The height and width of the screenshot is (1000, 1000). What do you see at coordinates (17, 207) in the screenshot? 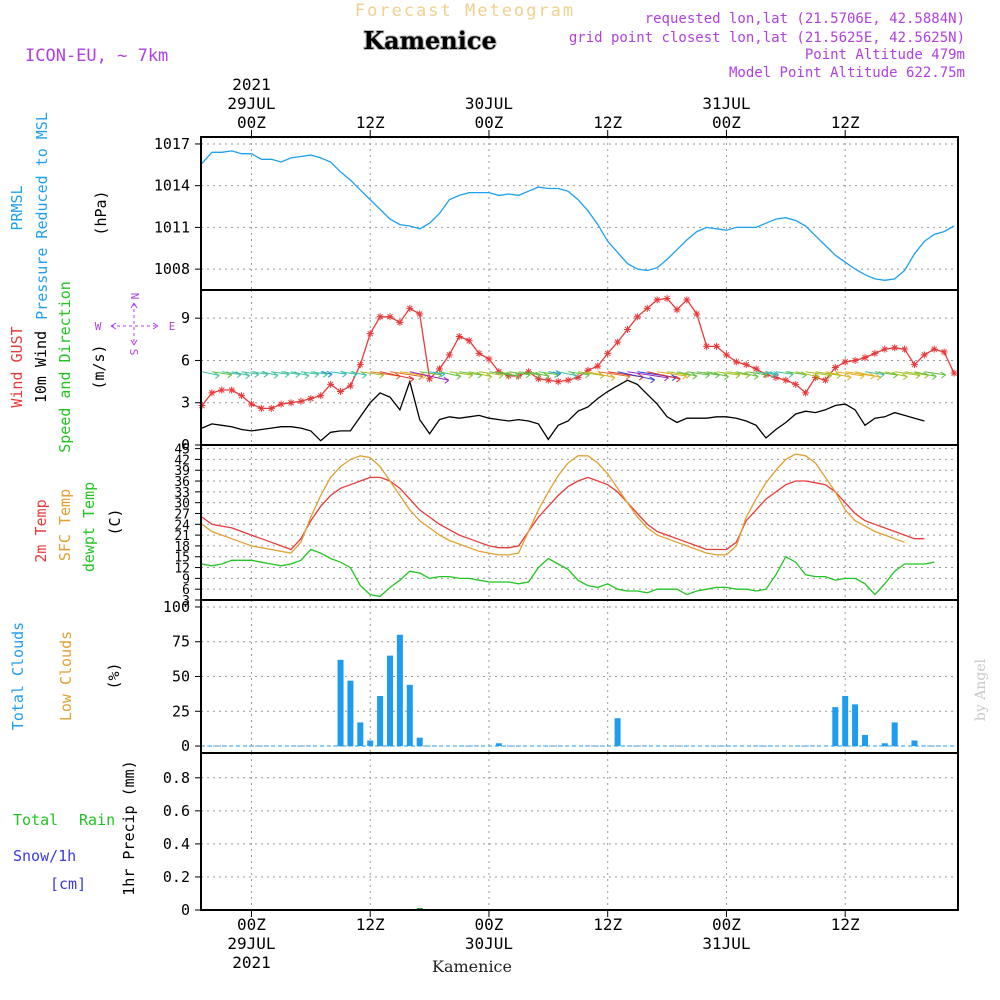
I see `prmsl-label: PRMSL` at bounding box center [17, 207].